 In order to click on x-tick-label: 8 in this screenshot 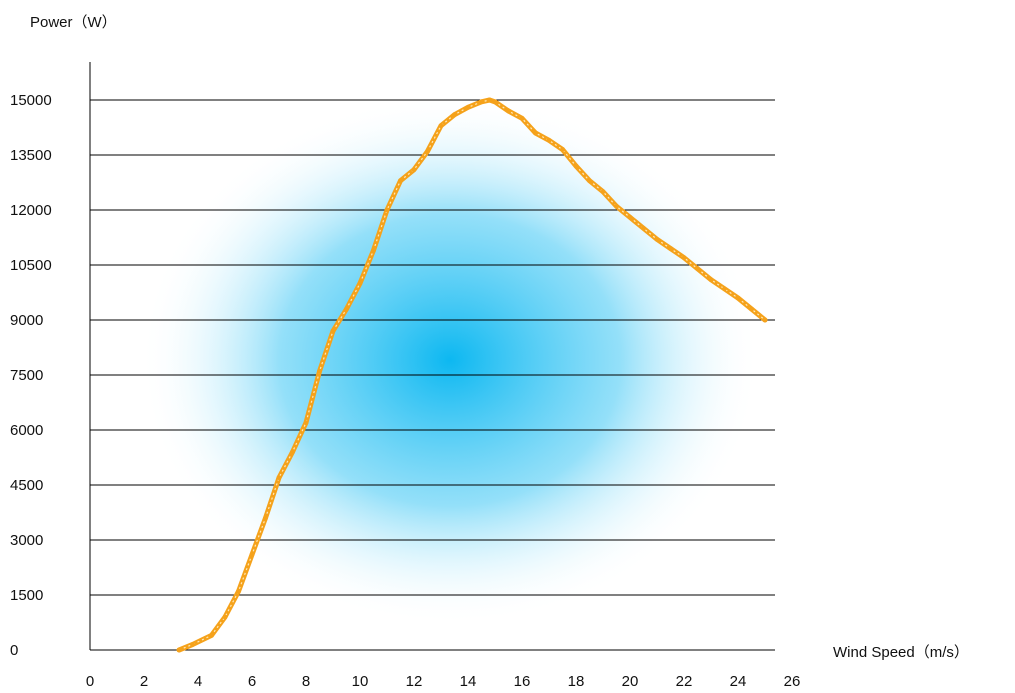, I will do `click(306, 681)`.